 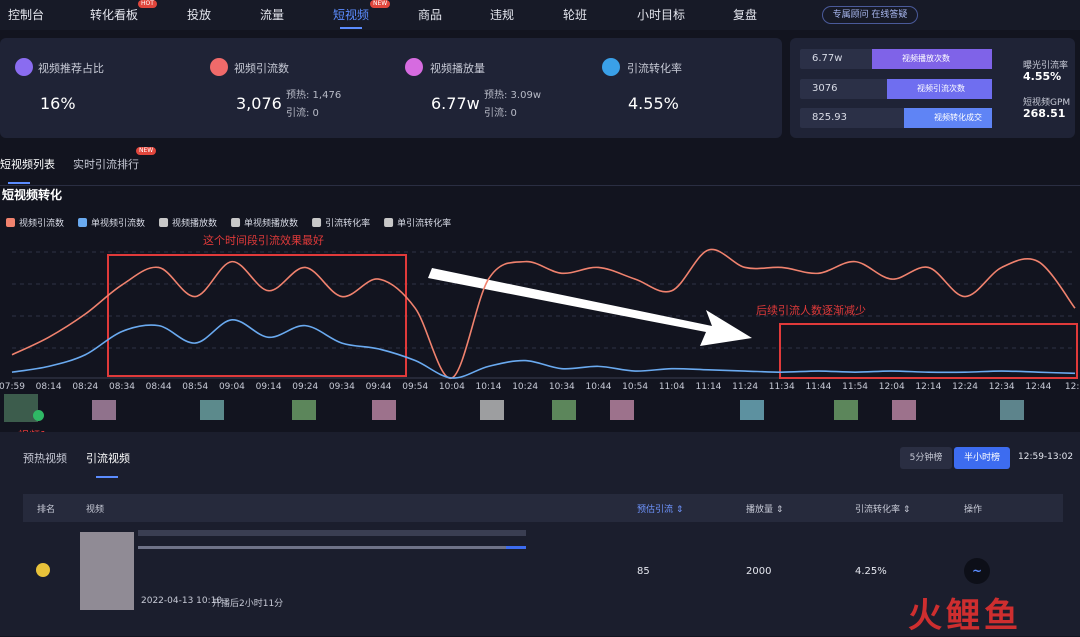 What do you see at coordinates (782, 387) in the screenshot?
I see `x-tick-label: 11:34` at bounding box center [782, 387].